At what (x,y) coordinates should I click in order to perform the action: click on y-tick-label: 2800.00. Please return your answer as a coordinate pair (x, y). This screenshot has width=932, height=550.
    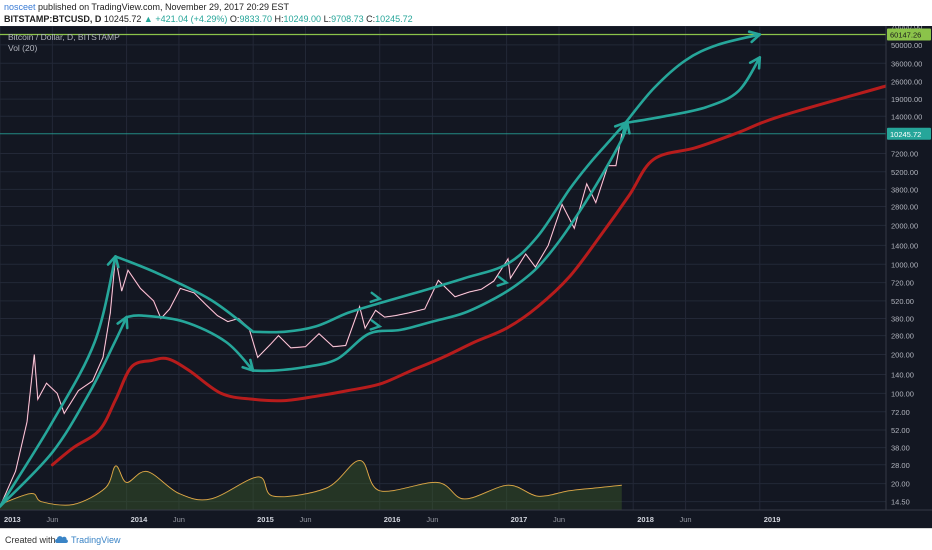
    Looking at the image, I should click on (904, 207).